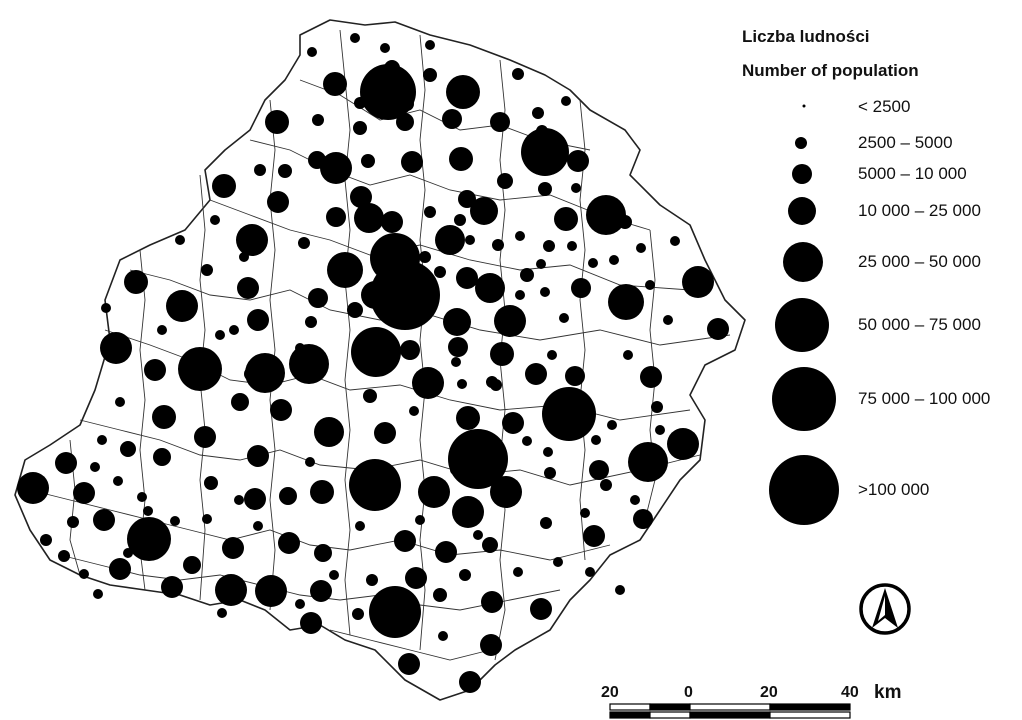 Image resolution: width=1022 pixels, height=720 pixels. I want to click on legend-label-2500-5000: 2500 – 5000, so click(905, 142).